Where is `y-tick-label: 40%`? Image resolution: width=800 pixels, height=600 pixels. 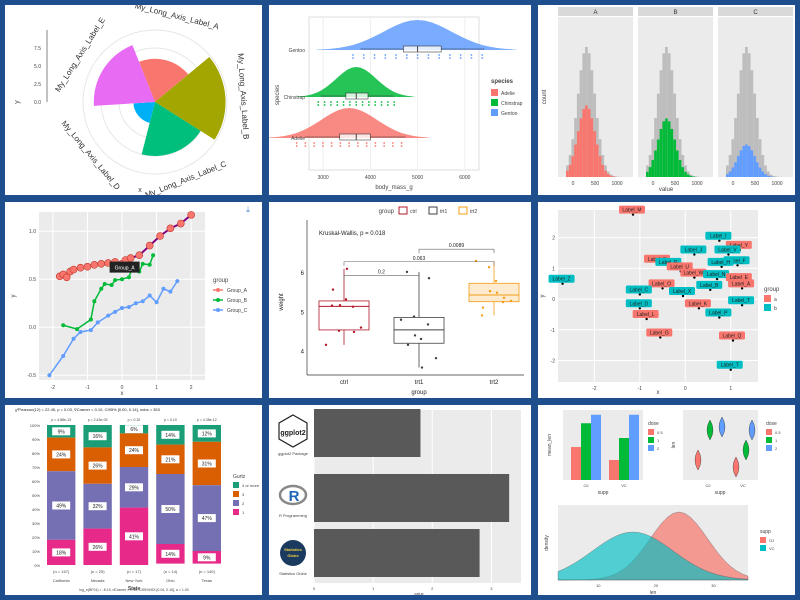 y-tick-label: 40% is located at coordinates (36, 509).